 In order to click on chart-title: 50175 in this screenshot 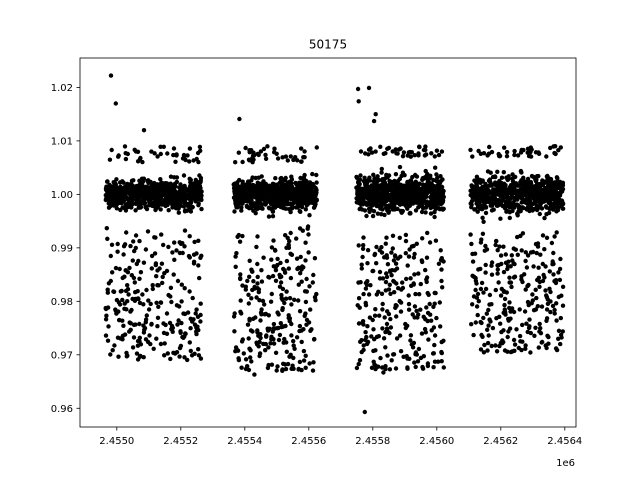, I will do `click(328, 45)`.